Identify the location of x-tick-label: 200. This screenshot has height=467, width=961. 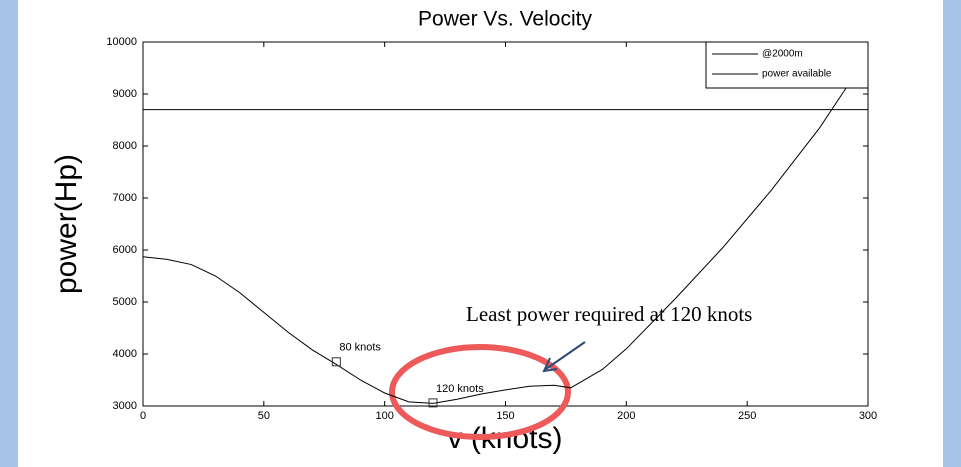
(626, 416).